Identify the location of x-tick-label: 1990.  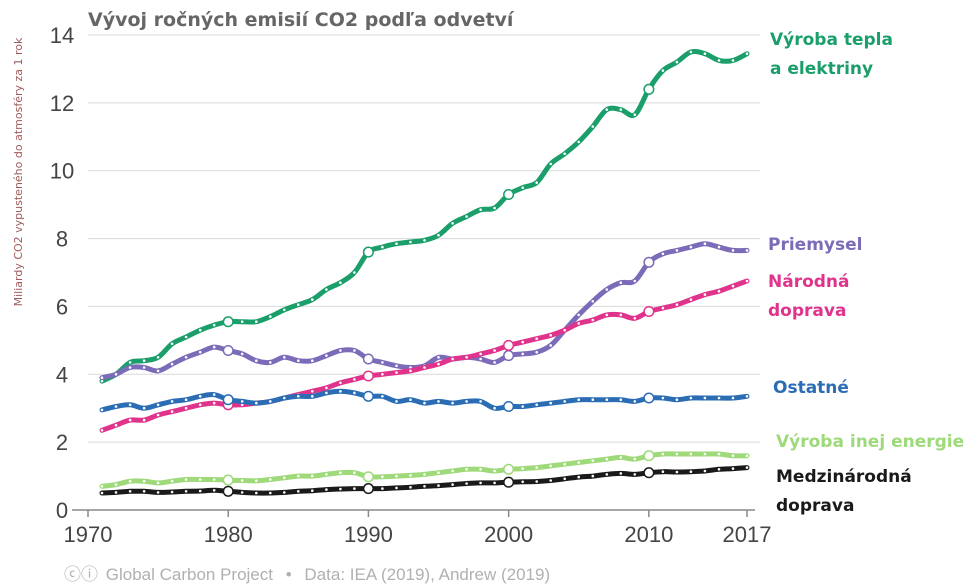
(368, 534).